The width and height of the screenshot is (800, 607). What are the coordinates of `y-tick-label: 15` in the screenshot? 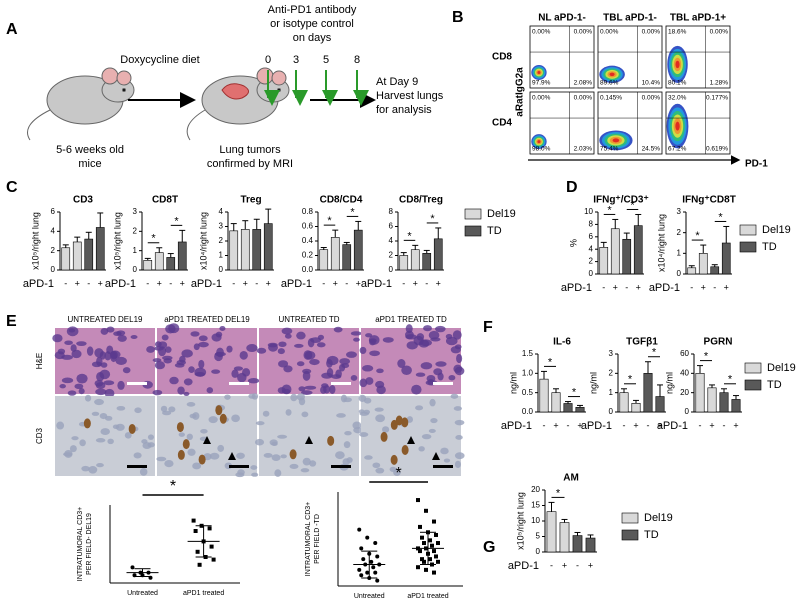 It's located at (535, 505).